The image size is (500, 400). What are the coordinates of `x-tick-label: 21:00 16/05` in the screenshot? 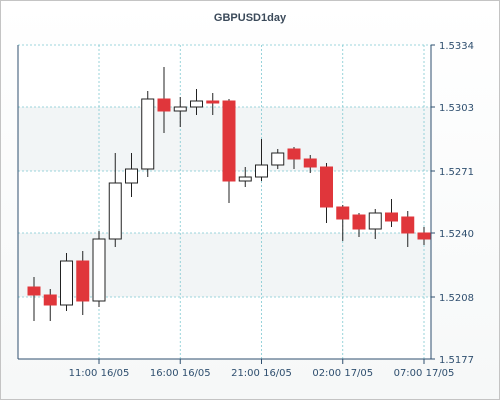 It's located at (261, 373).